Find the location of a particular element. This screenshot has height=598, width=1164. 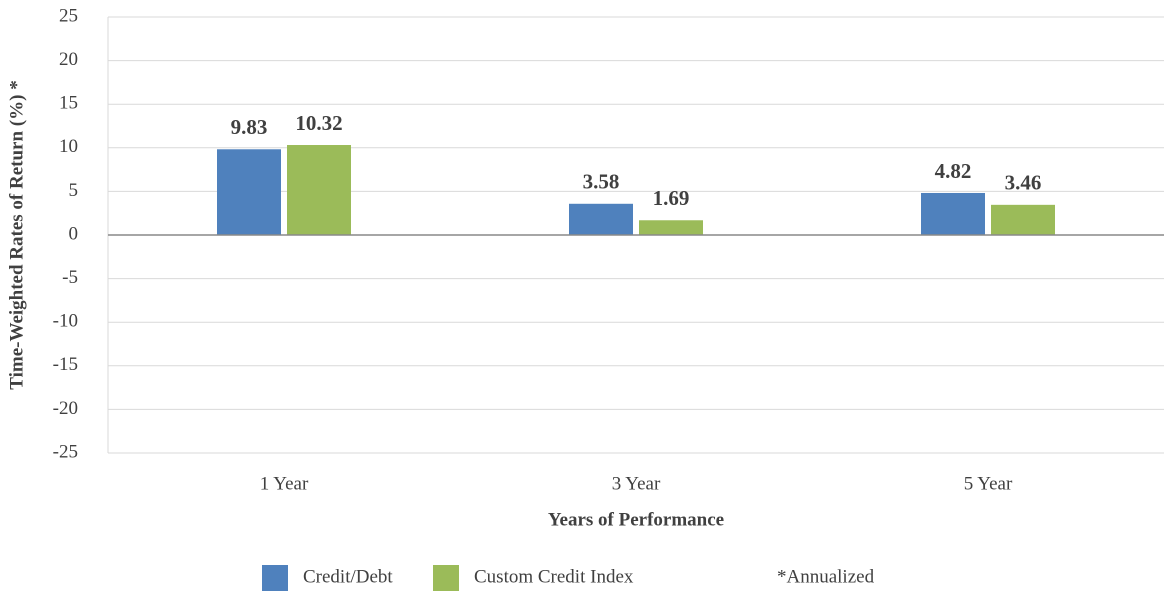

value-label: 10.32 is located at coordinates (318, 123).